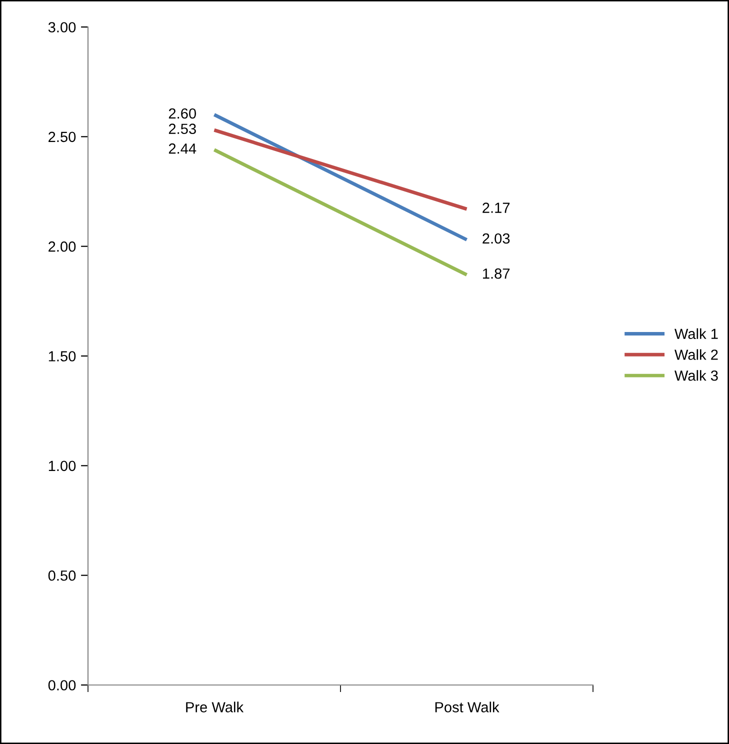 The image size is (729, 744). Describe the element at coordinates (467, 707) in the screenshot. I see `x-tick-label: Post Walk` at that location.